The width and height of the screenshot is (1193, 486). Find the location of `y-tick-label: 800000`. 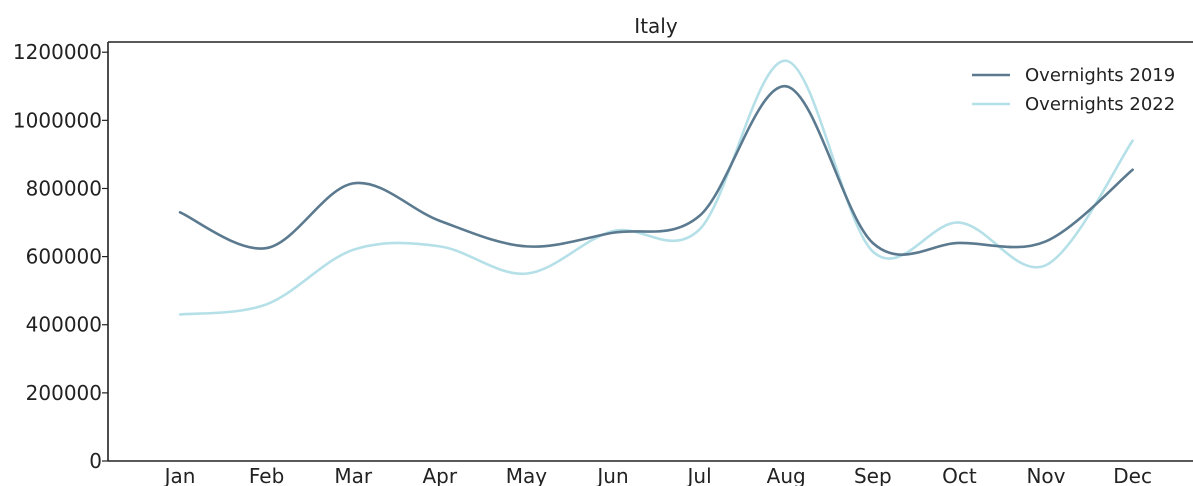

y-tick-label: 800000 is located at coordinates (64, 188).